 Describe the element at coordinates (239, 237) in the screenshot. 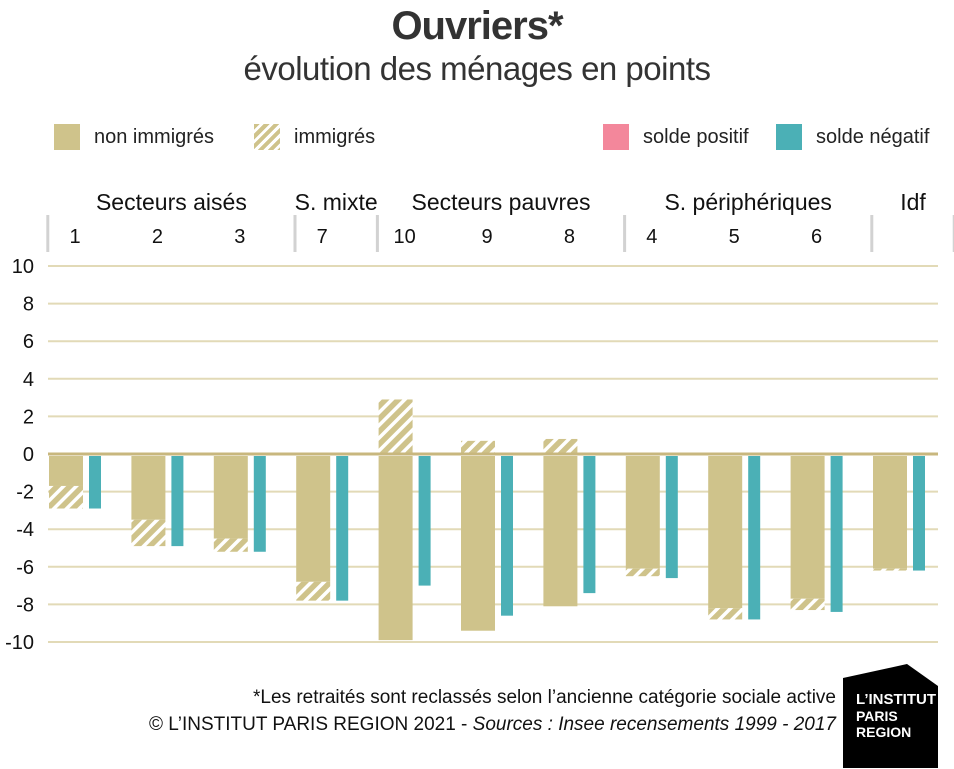

I see `category-label: 3` at that location.